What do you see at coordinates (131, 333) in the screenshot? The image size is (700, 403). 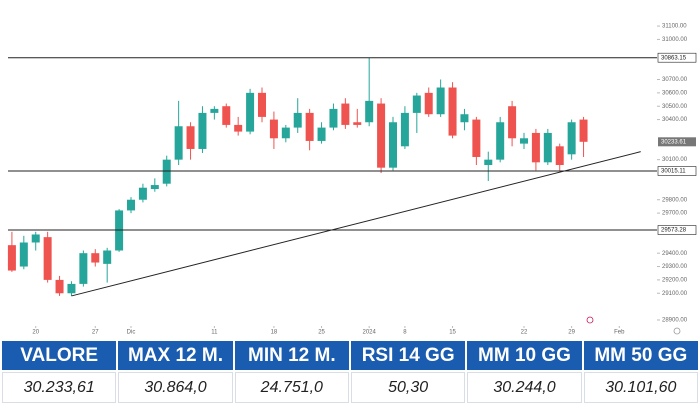 I see `x-tick-label: Dic` at bounding box center [131, 333].